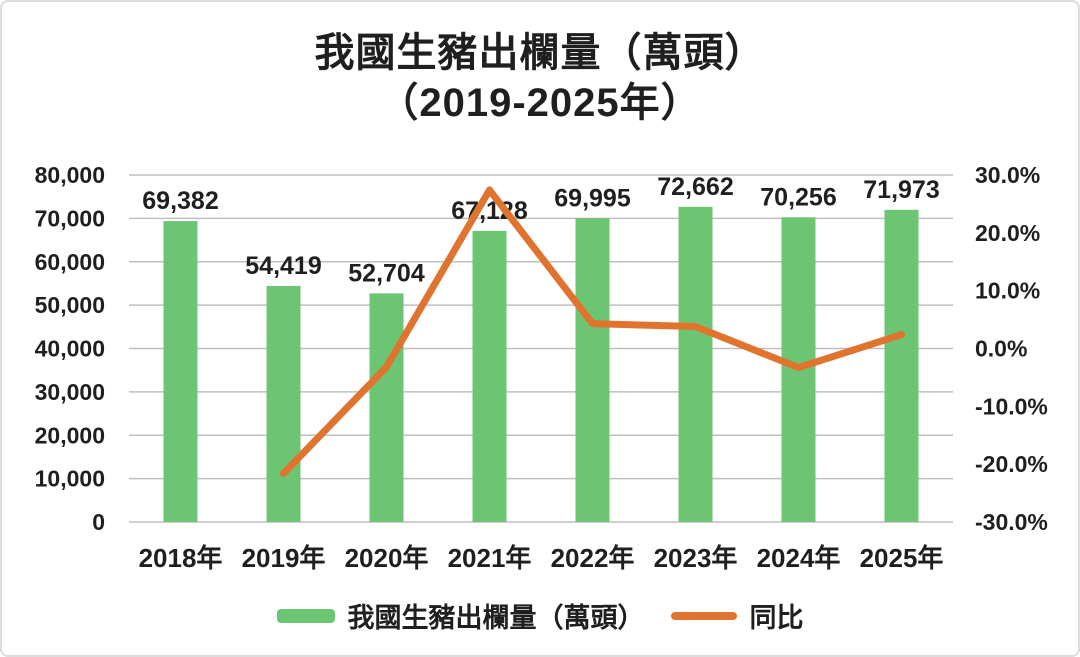 This screenshot has height=657, width=1080. What do you see at coordinates (776, 618) in the screenshot?
I see `line-series-legend-label: 同比` at bounding box center [776, 618].